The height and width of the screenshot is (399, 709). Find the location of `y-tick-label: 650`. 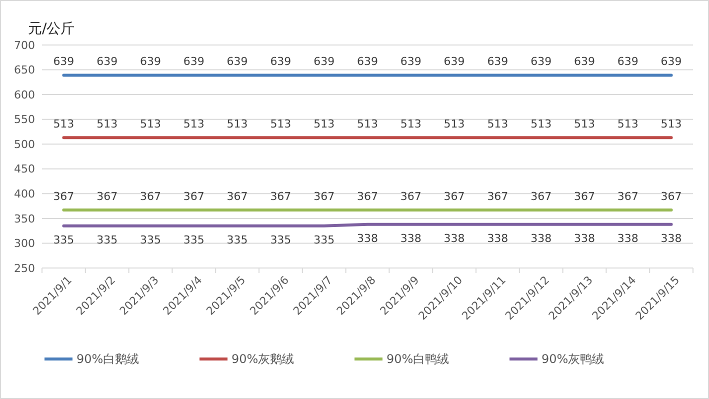

y-tick-label: 650 is located at coordinates (24, 70).